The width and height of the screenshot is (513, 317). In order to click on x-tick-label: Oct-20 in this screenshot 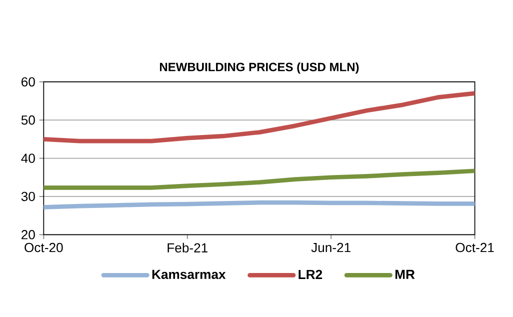, I will do `click(43, 247)`.